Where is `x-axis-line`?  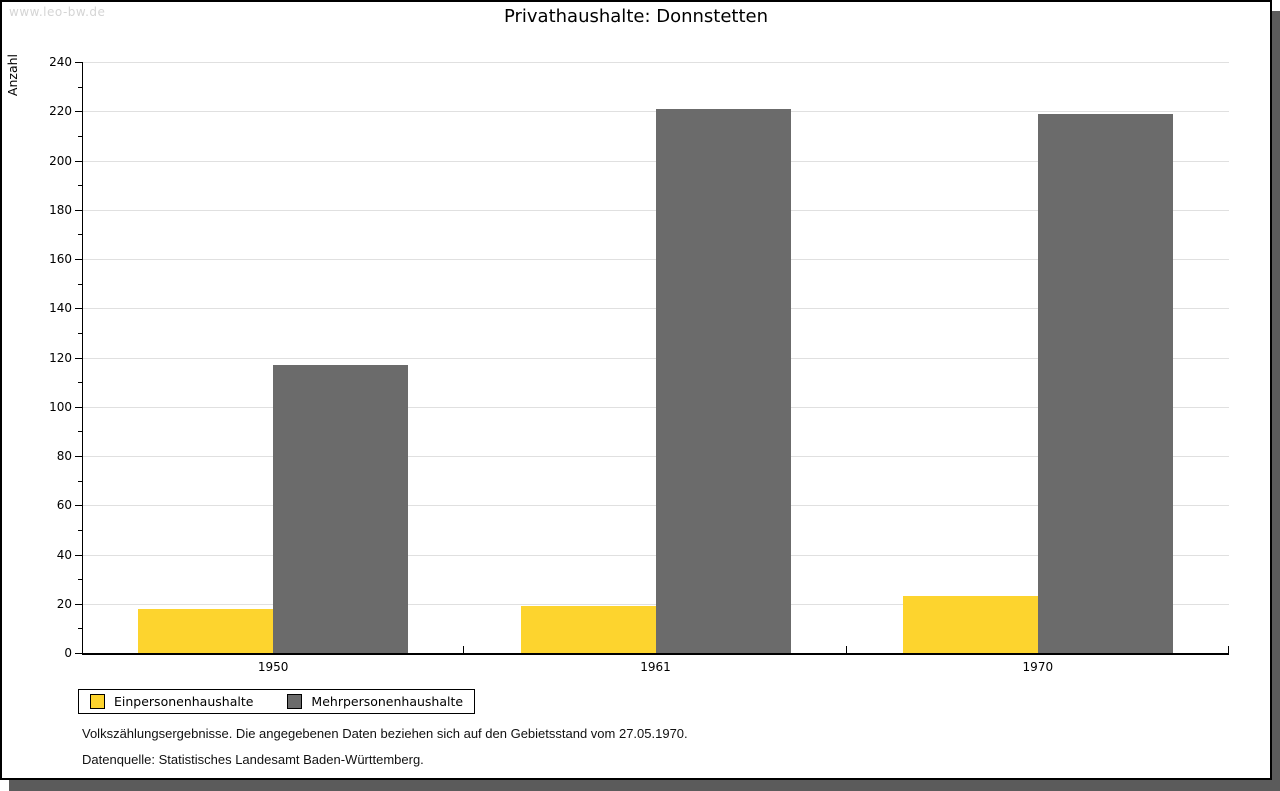 x-axis-line is located at coordinates (655, 654).